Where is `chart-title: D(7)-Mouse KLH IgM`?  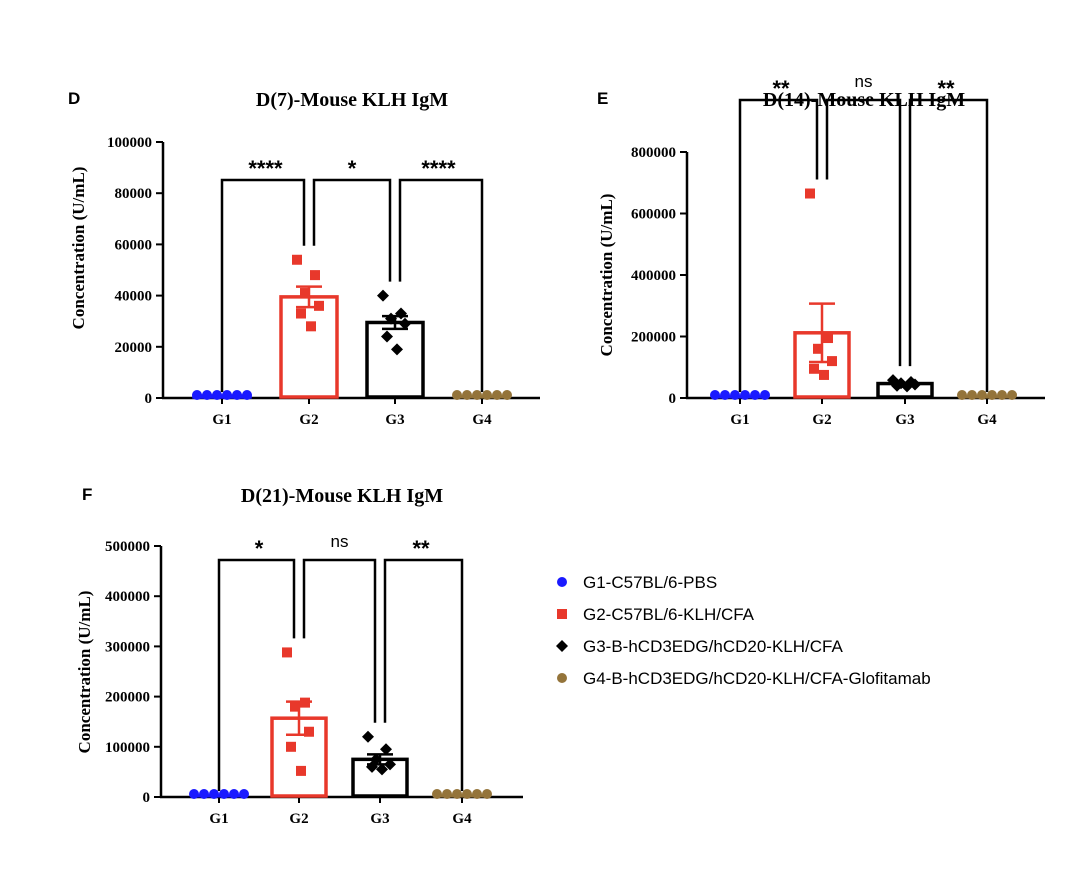 chart-title: D(7)-Mouse KLH IgM is located at coordinates (352, 100).